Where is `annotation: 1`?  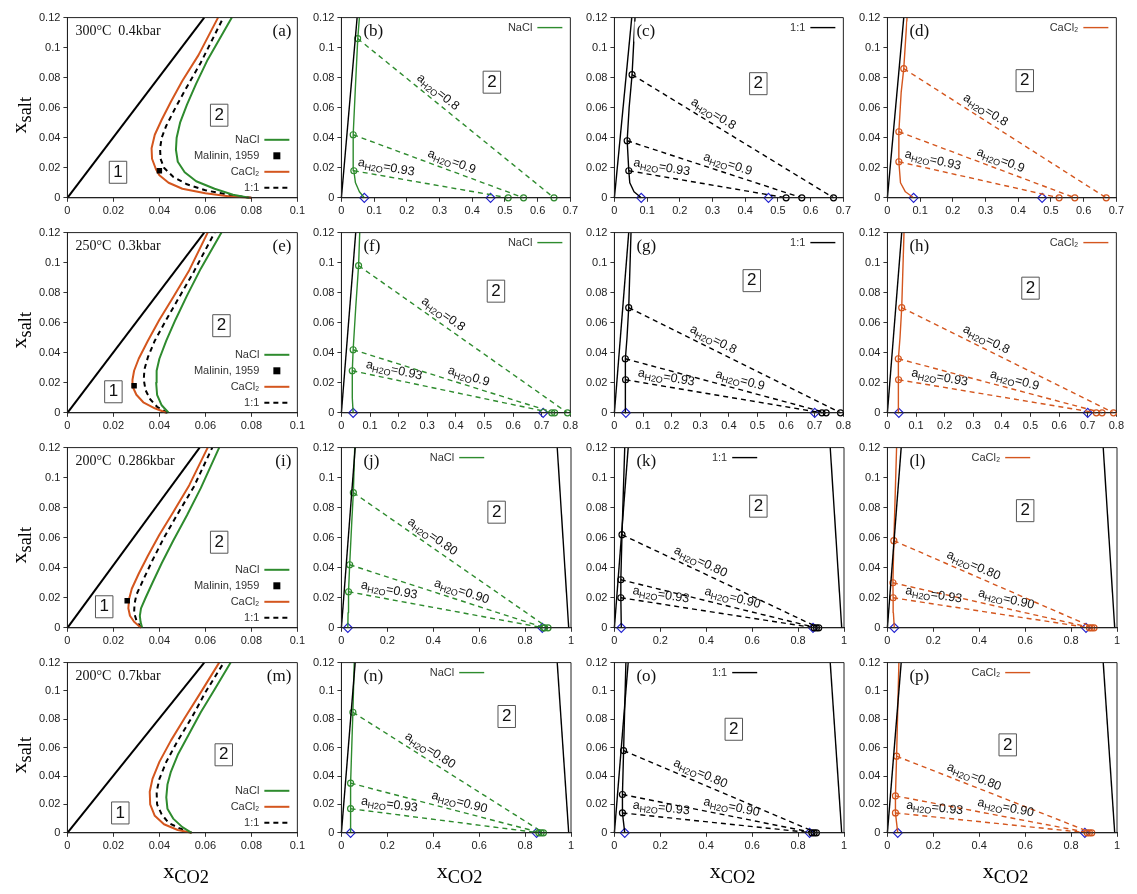 annotation: 1 is located at coordinates (104, 606).